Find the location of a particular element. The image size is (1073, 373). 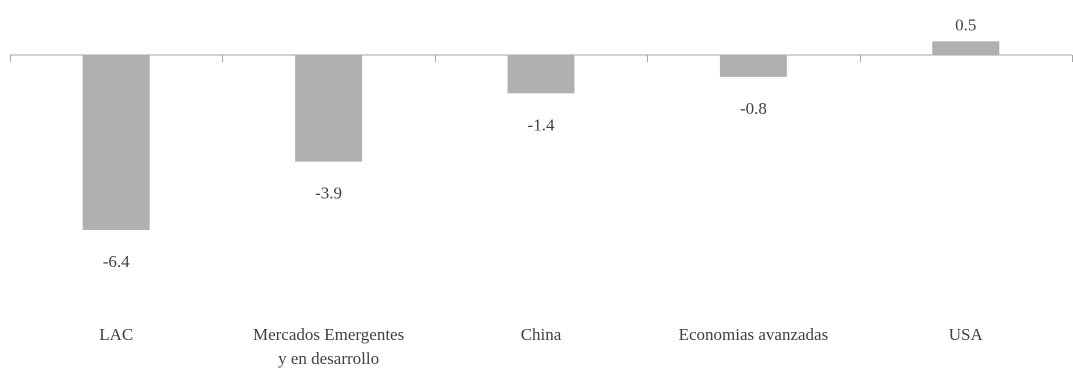

category-label: USA is located at coordinates (966, 334).